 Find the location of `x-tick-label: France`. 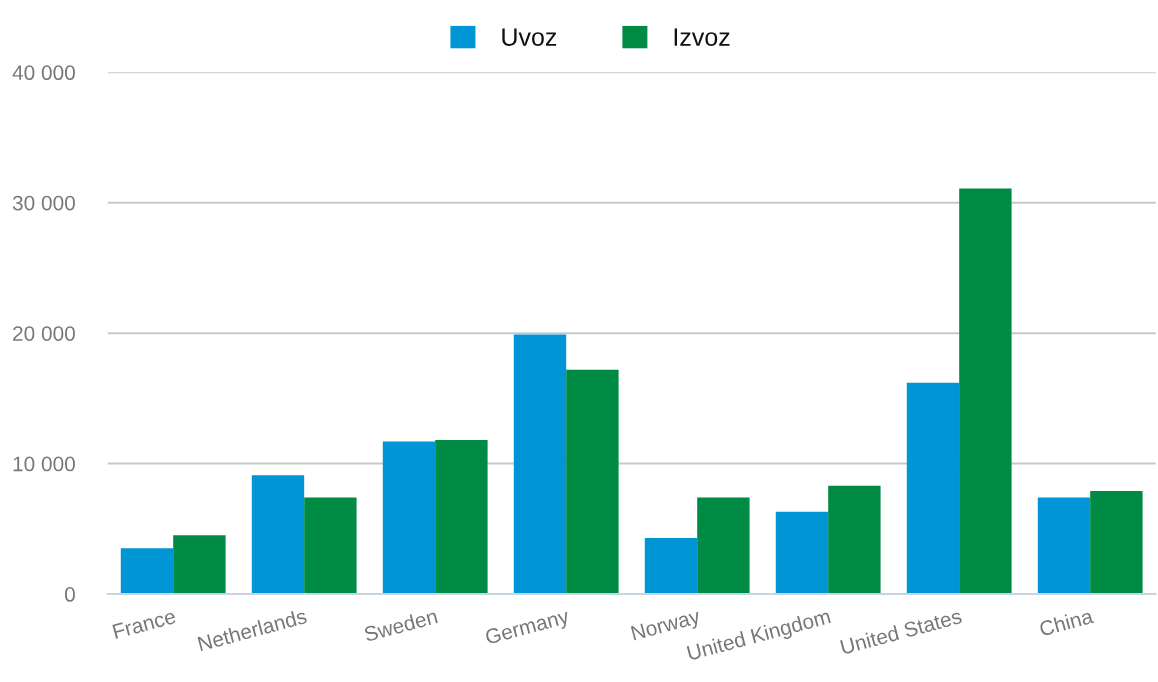

x-tick-label: France is located at coordinates (144, 624).